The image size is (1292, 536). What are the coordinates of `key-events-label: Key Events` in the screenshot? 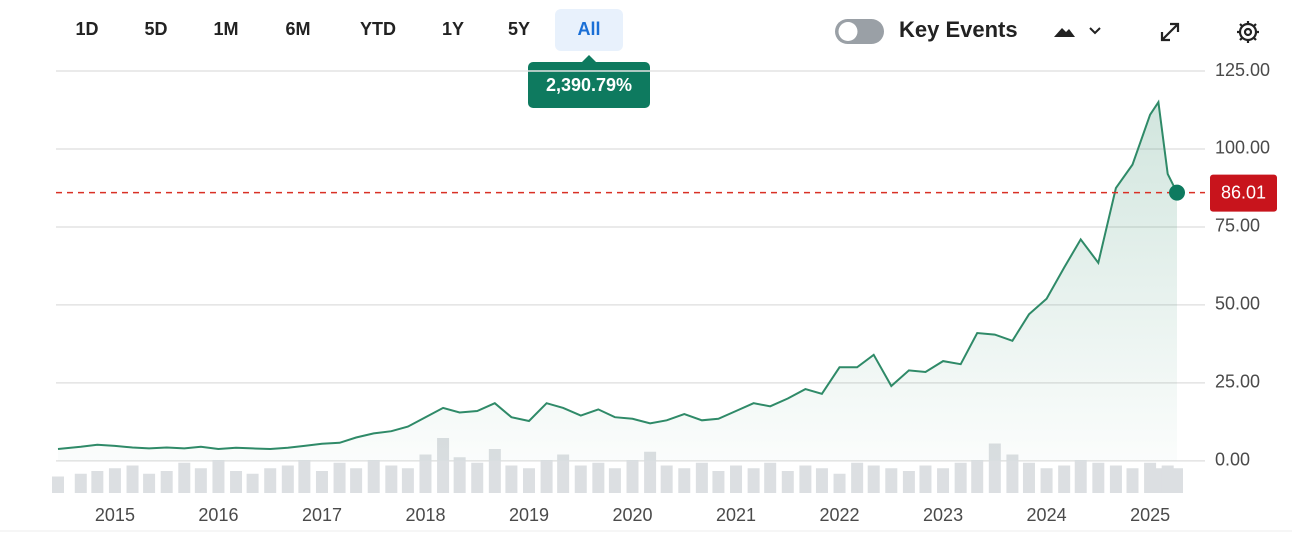 It's located at (958, 29).